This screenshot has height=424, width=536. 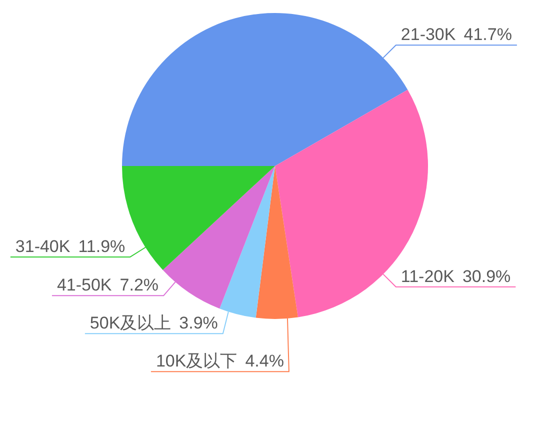 I want to click on slice-label: 10K及以下, so click(x=197, y=361).